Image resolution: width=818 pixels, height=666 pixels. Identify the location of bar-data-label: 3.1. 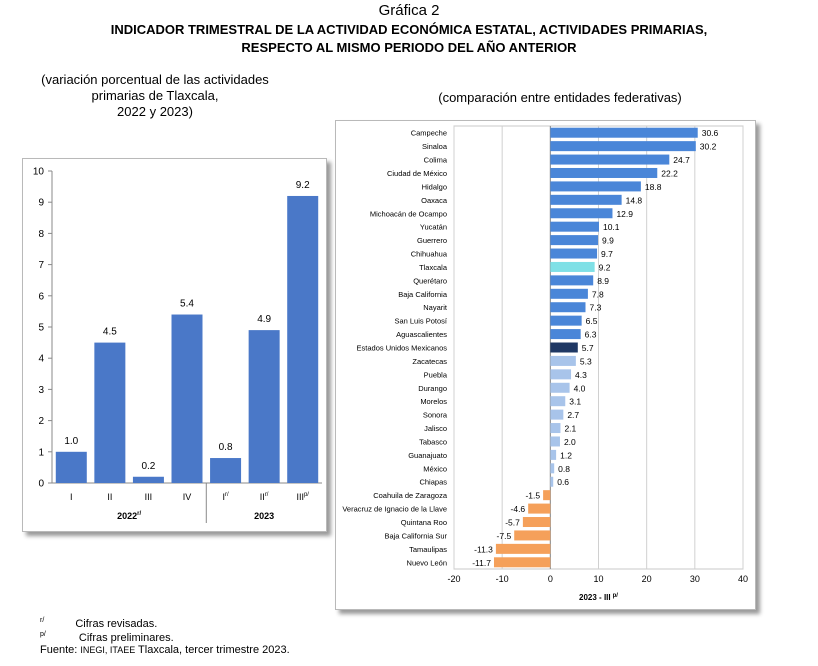
(575, 402).